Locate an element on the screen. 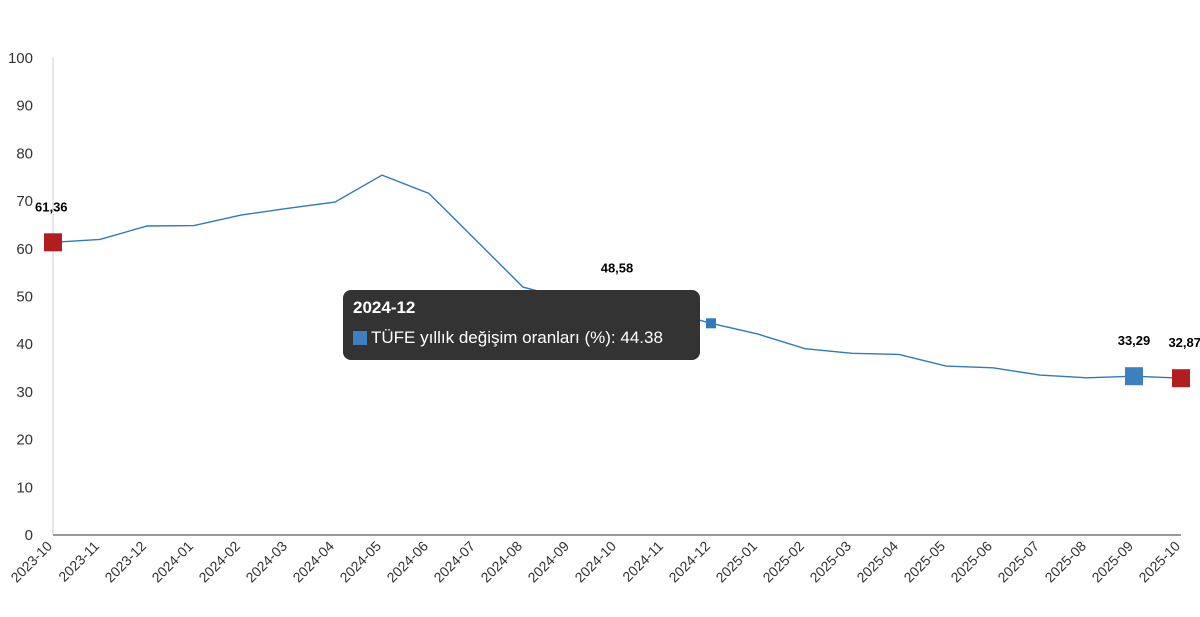 The image size is (1200, 617). y-tick-label: 30 is located at coordinates (24, 392).